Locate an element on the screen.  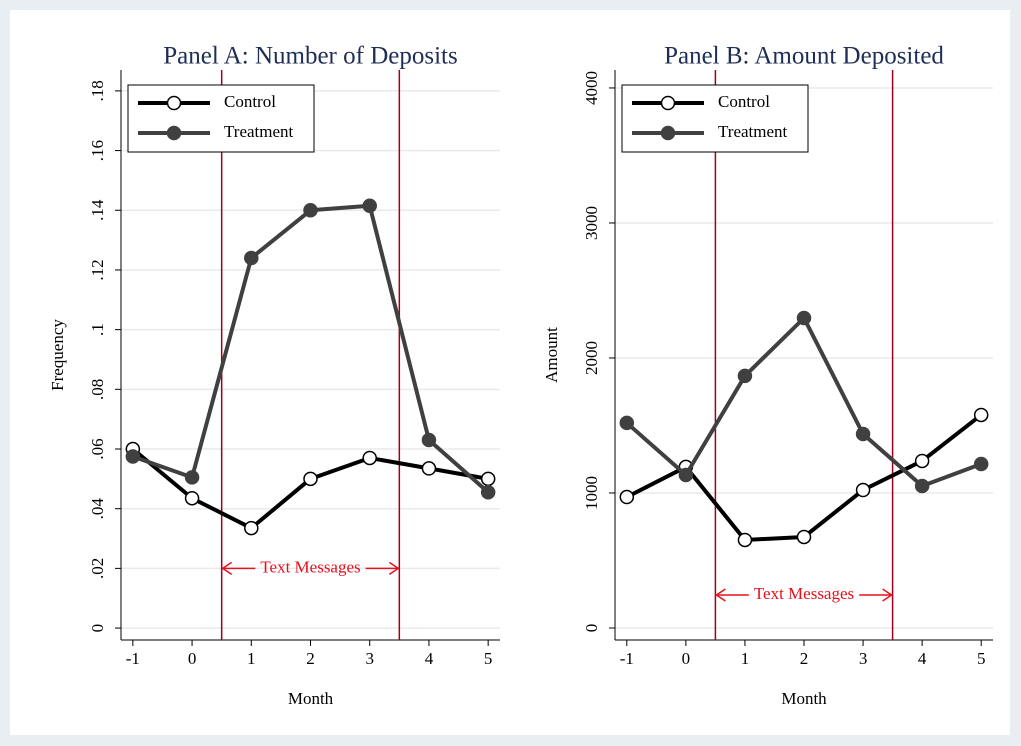
y-tick-label: .04 is located at coordinates (97, 509).